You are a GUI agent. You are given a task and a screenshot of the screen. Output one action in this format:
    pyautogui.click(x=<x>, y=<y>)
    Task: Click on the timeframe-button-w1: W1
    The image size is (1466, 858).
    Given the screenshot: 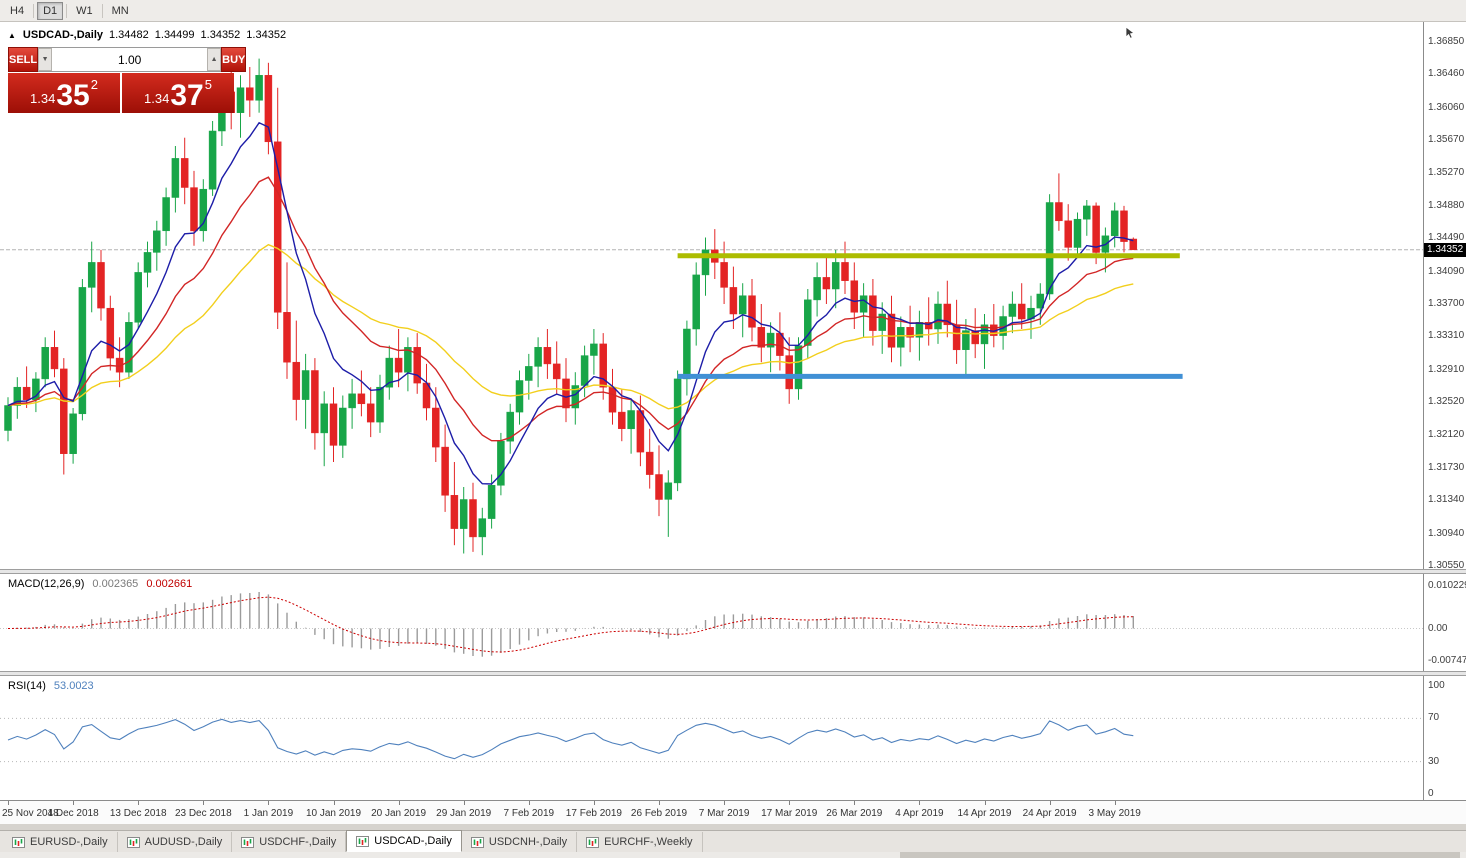 What is the action you would take?
    pyautogui.click(x=84, y=10)
    